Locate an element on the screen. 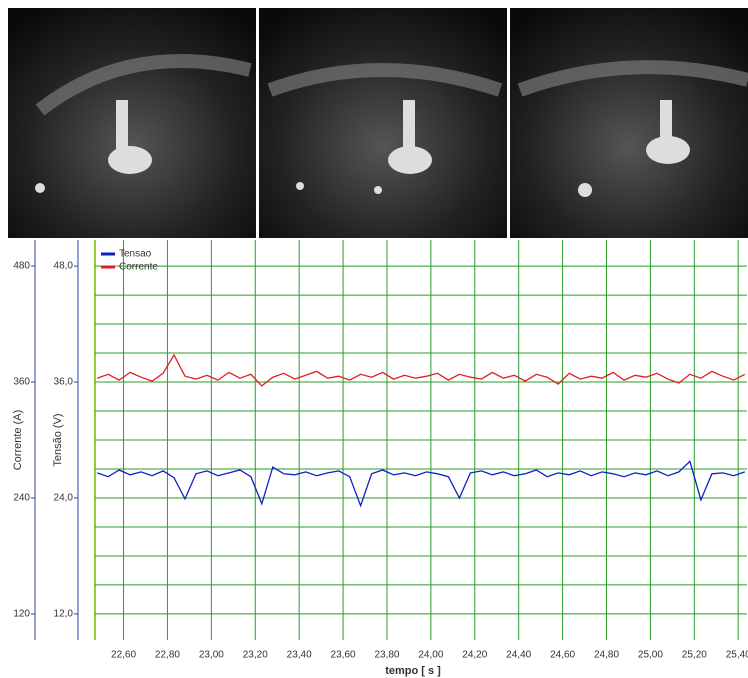 The image size is (748, 678). legend-label: Corrente is located at coordinates (138, 267).